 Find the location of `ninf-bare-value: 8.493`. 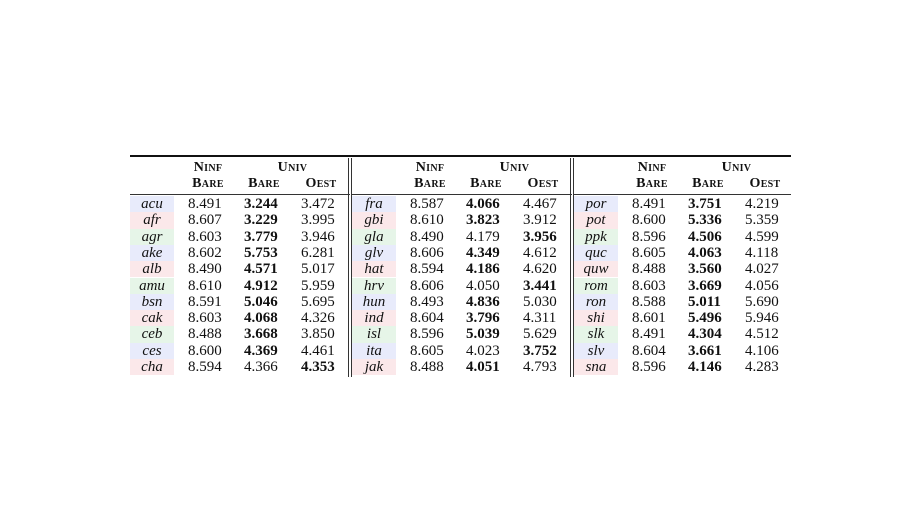

ninf-bare-value: 8.493 is located at coordinates (427, 301).